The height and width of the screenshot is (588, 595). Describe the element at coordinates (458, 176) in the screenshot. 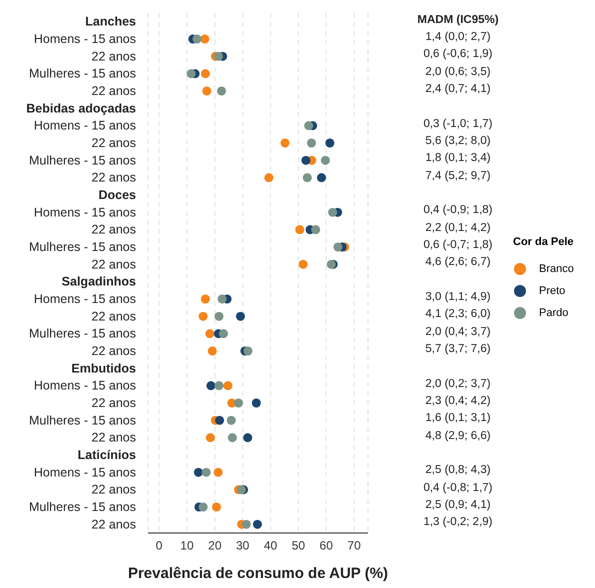

I see `text: 7,4 (5,2; 9,7)` at that location.